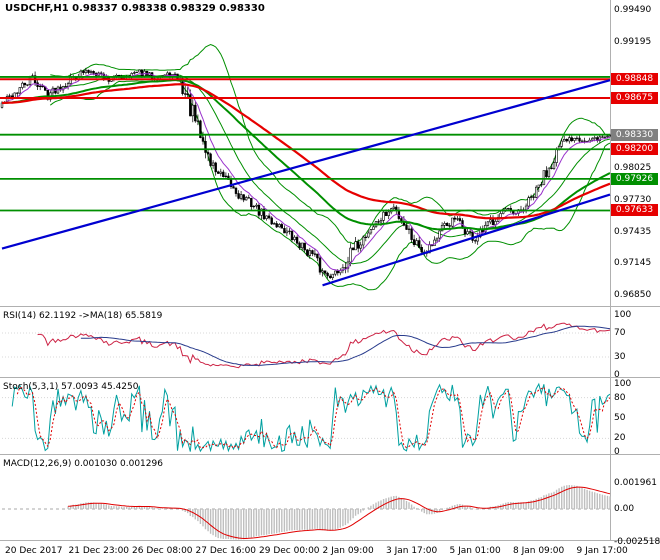 The height and width of the screenshot is (560, 660). I want to click on time-axis-label: 29 Dec 00:00, so click(289, 551).